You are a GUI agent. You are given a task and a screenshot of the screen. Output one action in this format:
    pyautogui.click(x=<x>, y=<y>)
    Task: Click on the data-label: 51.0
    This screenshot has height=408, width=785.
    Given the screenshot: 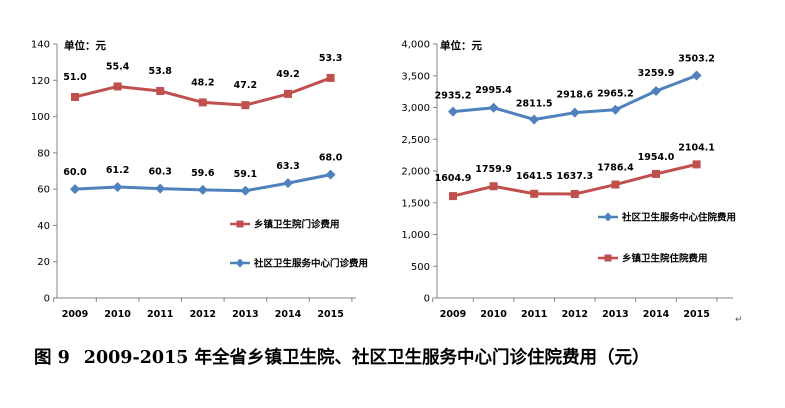 What is the action you would take?
    pyautogui.click(x=75, y=77)
    